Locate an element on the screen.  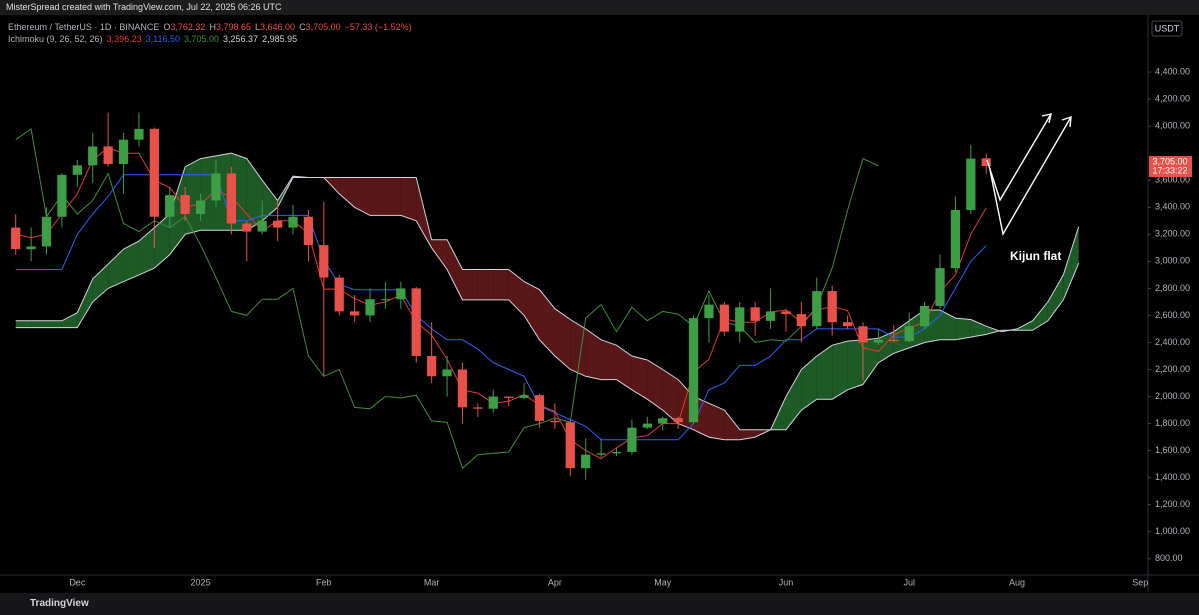
y-tick-label: 2,000.00 is located at coordinates (1172, 396).